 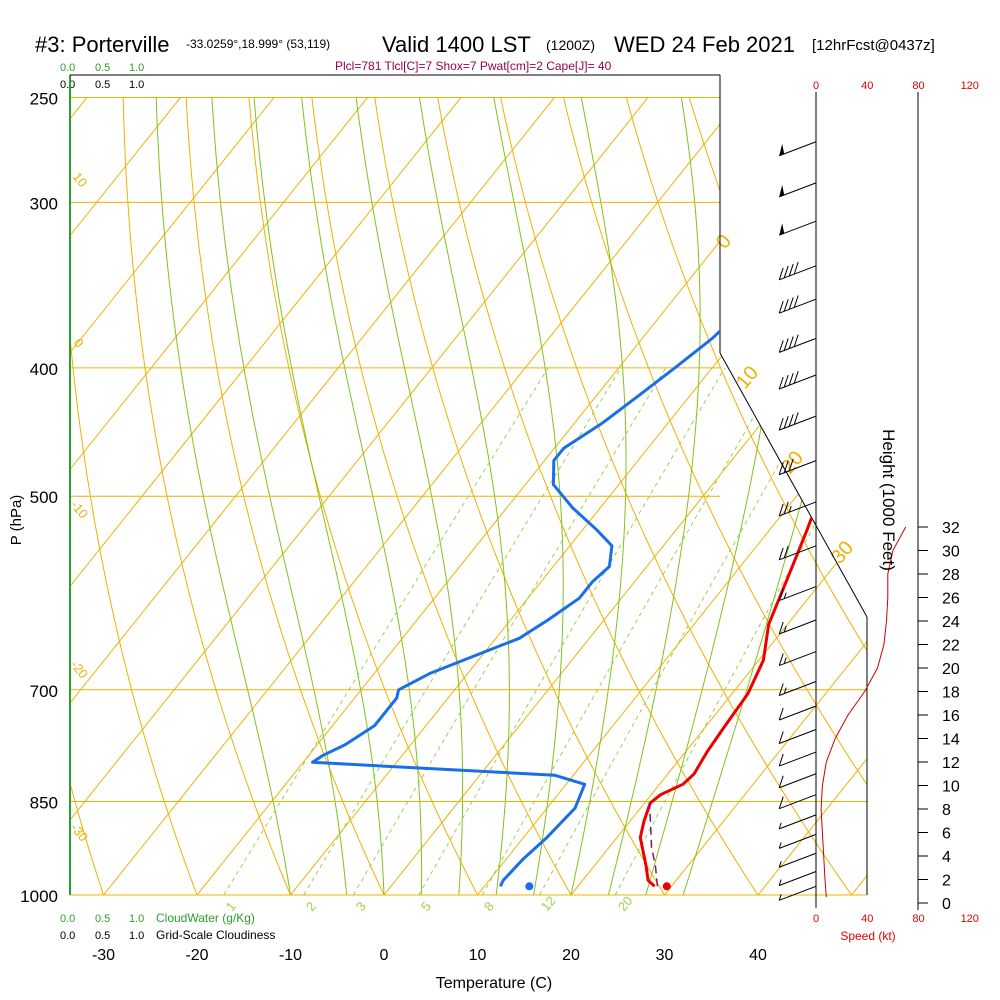 I want to click on adiabat-label: -30, so click(x=80, y=832).